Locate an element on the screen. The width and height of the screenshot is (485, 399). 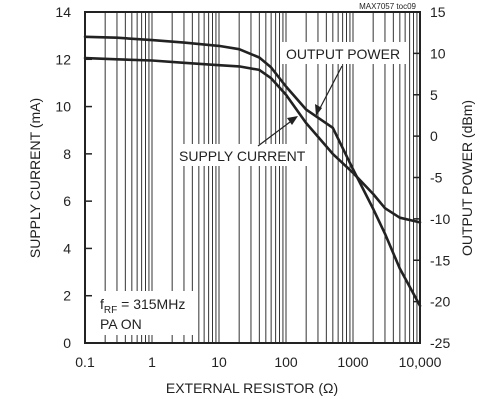
output-power-pointer is located at coordinates (330, 89).